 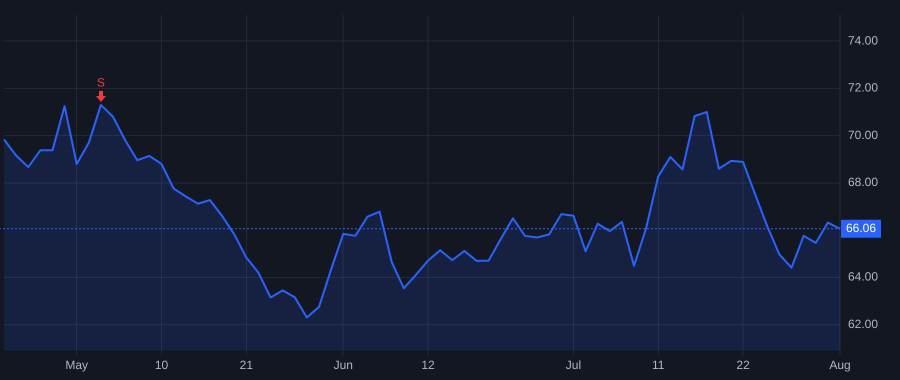 I want to click on x-tick-label: 11, so click(x=658, y=365).